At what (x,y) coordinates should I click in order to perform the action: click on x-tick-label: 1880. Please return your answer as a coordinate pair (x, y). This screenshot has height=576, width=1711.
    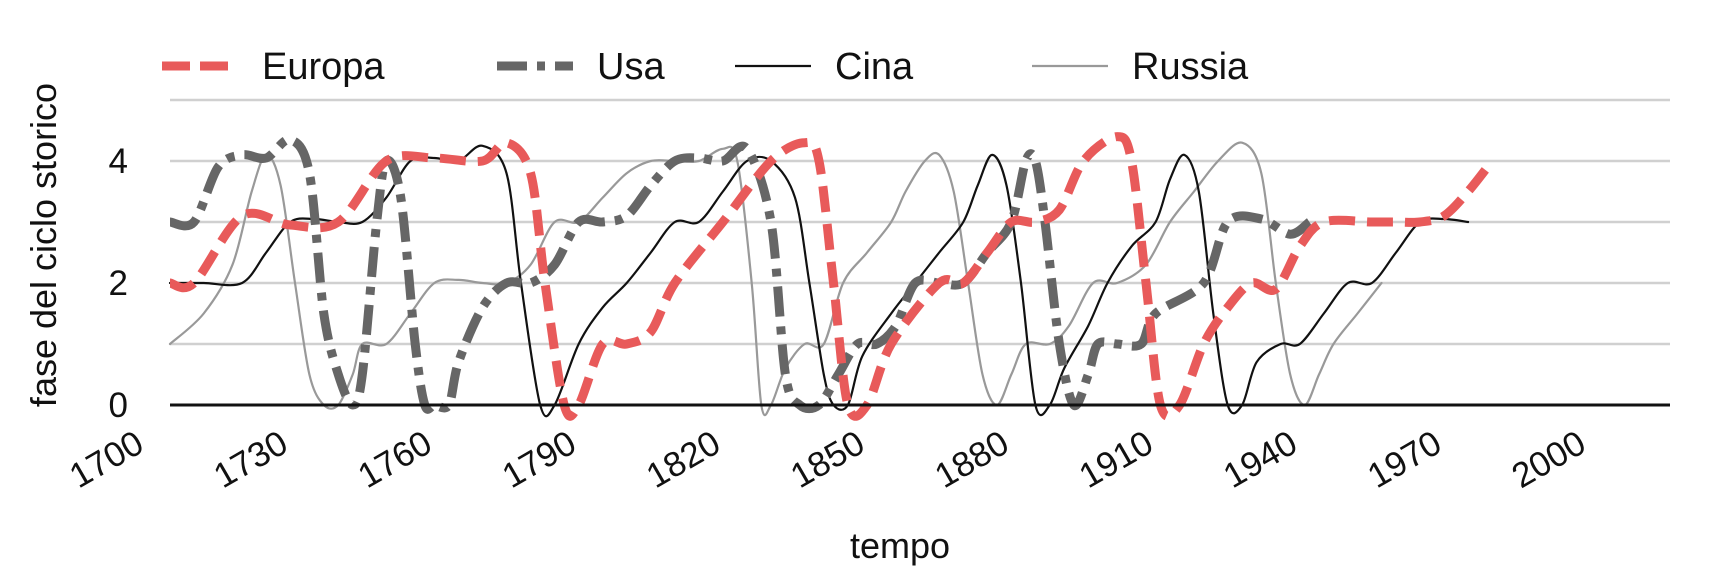
    Looking at the image, I should click on (971, 459).